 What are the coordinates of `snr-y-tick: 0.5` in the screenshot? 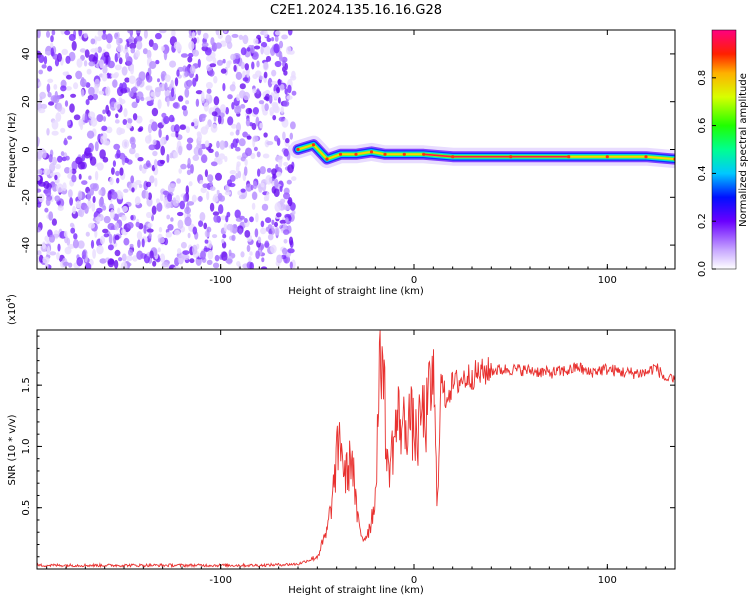 It's located at (348, 508).